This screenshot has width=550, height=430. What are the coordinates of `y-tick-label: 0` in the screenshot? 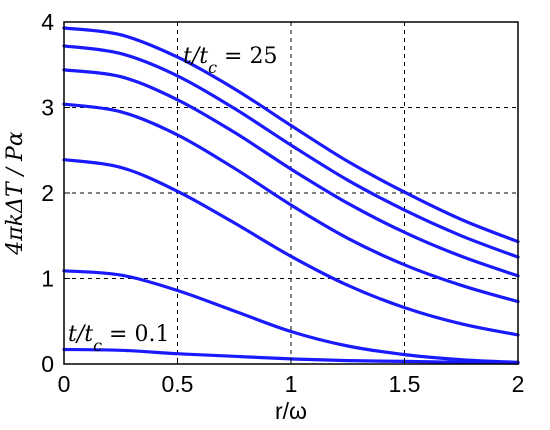 It's located at (47, 364).